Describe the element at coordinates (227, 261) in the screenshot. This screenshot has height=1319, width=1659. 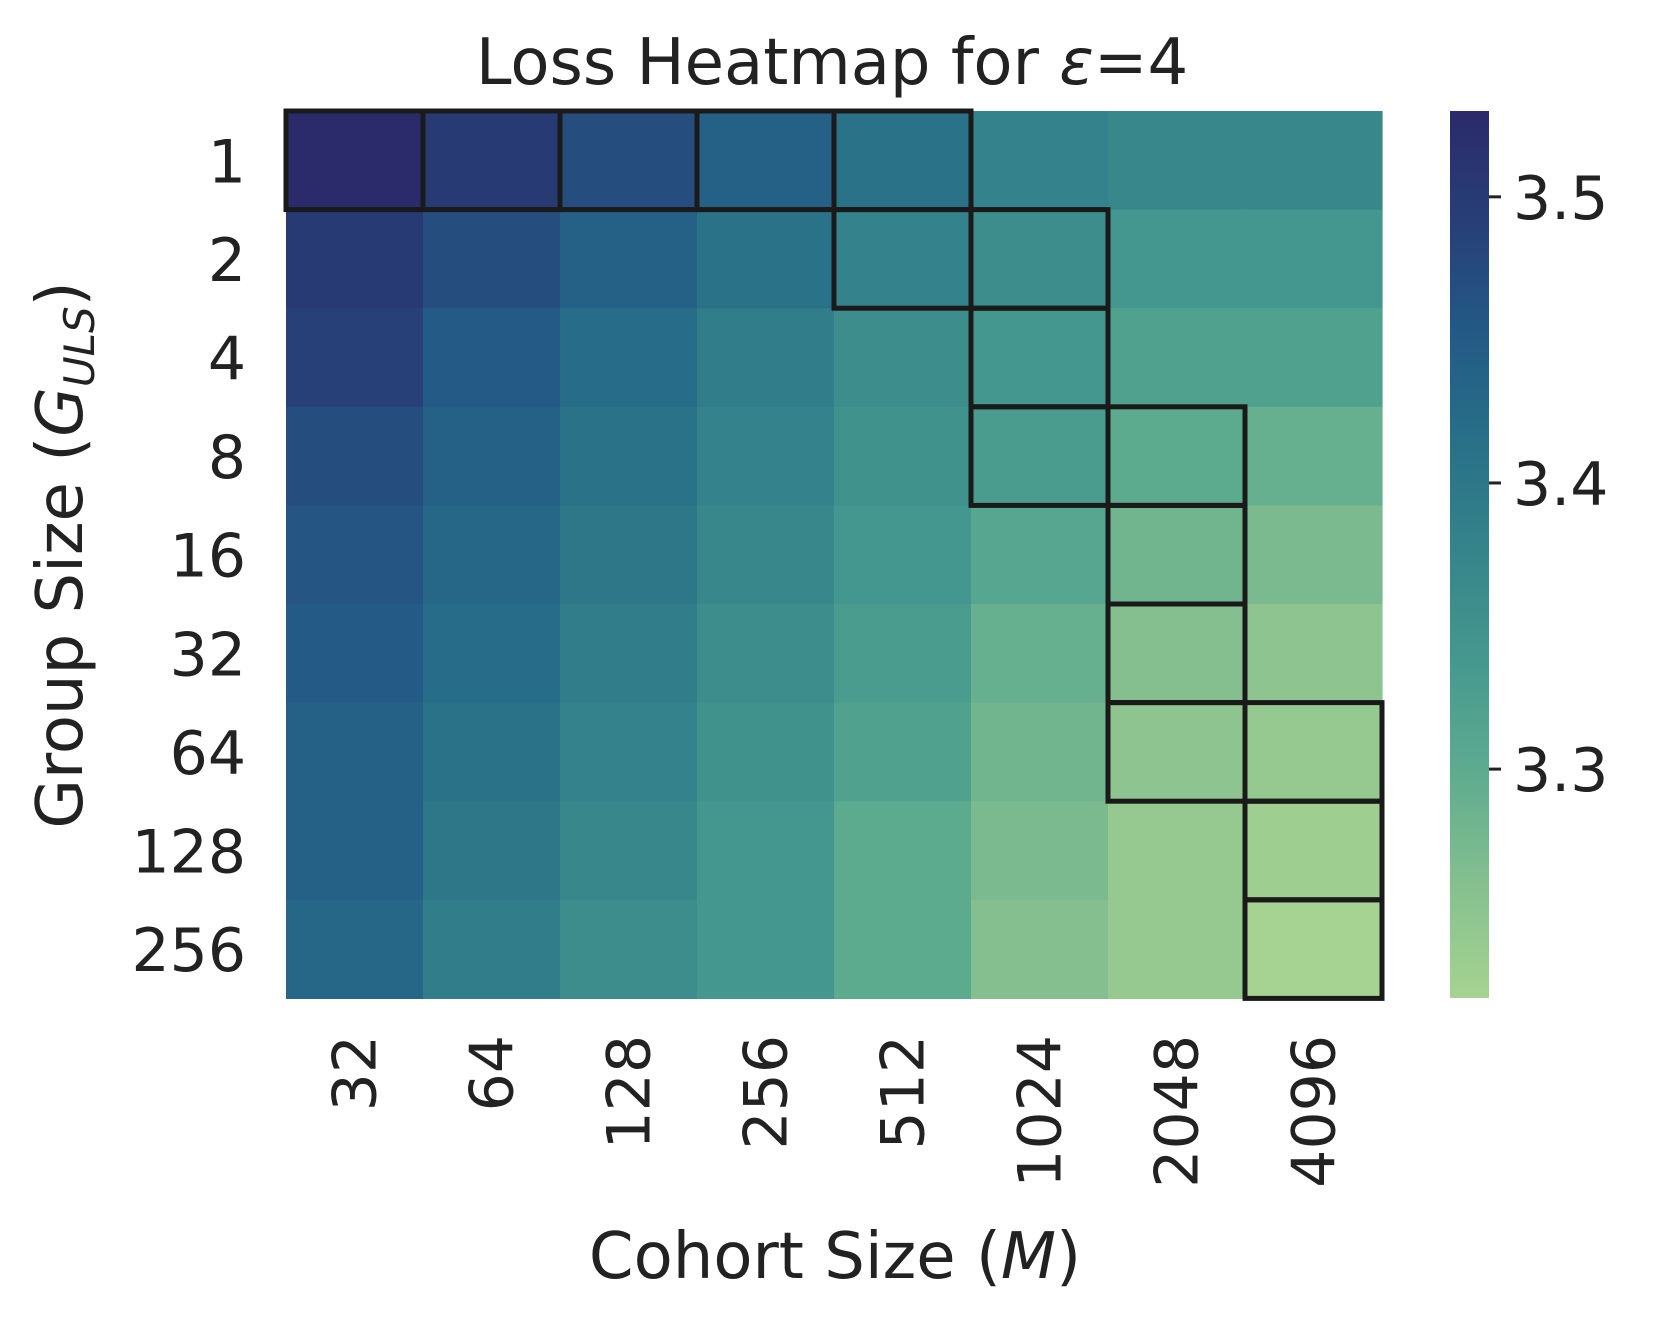
I see `y-tick-label: 2` at that location.